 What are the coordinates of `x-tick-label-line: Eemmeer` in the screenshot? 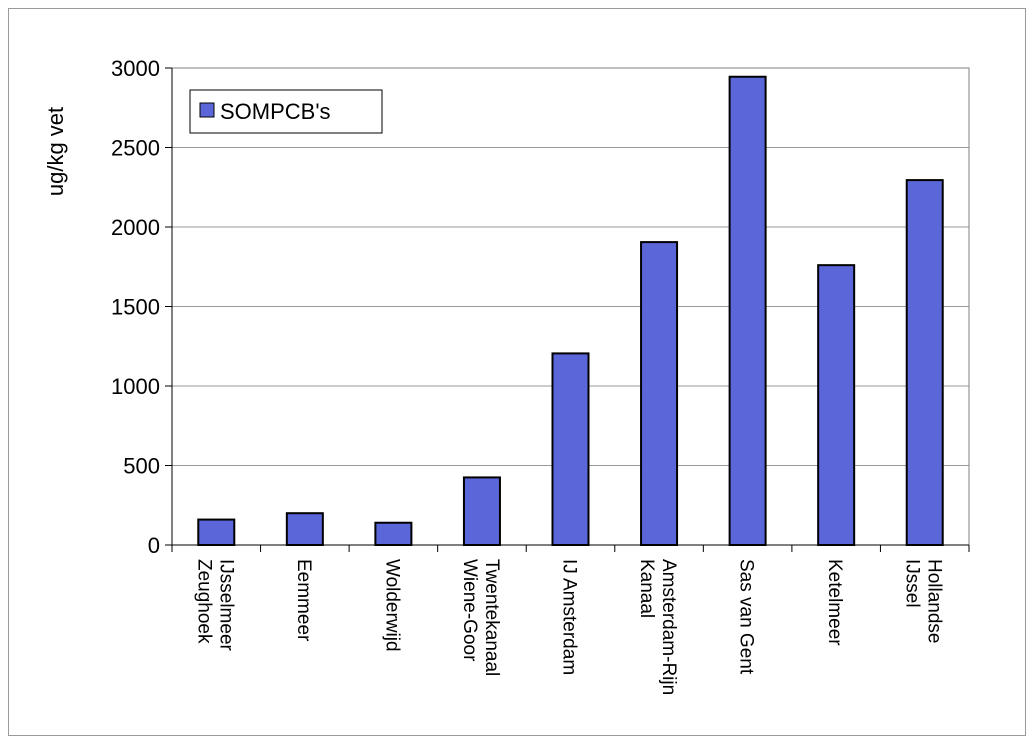 It's located at (303, 600).